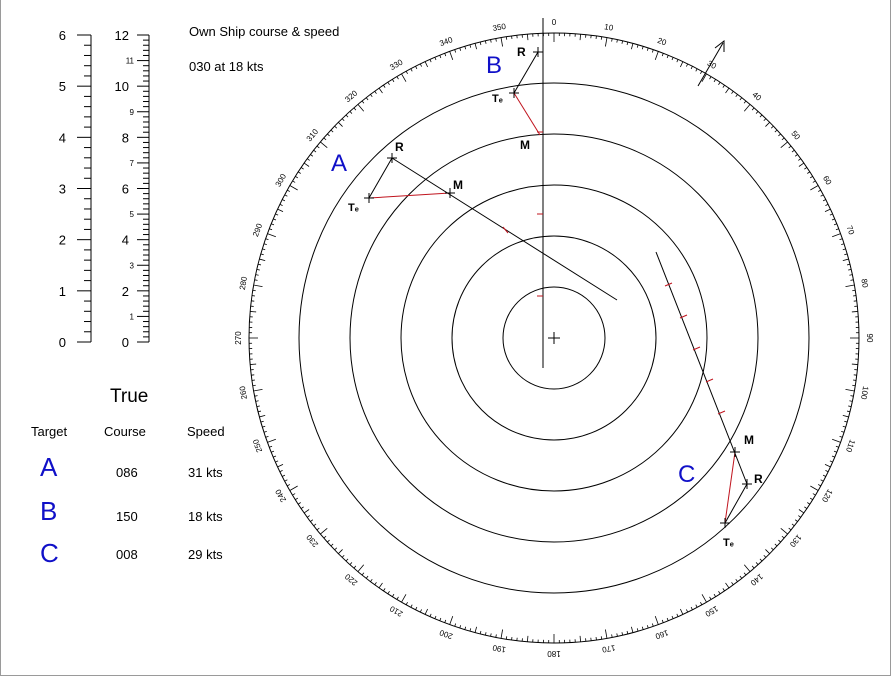  What do you see at coordinates (353, 208) in the screenshot?
I see `target-a-te-label: Tₑ` at bounding box center [353, 208].